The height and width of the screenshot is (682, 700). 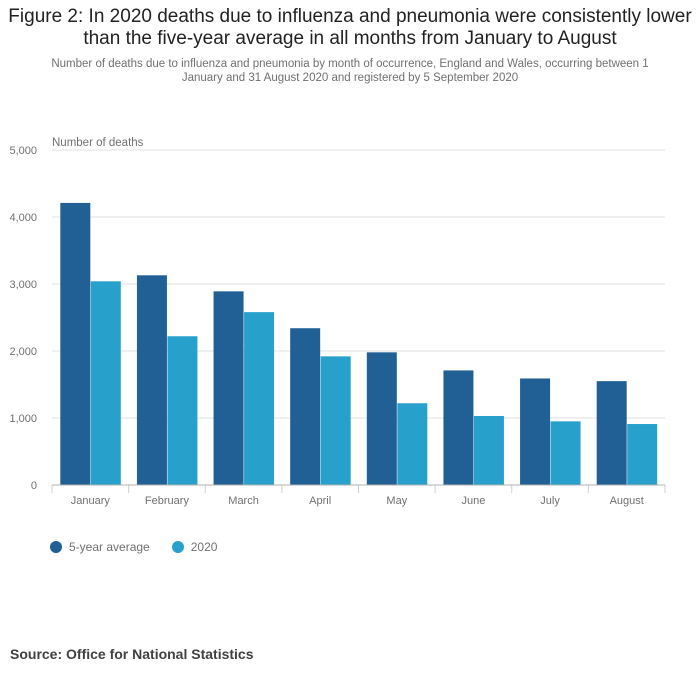 I want to click on bar-five-year-average-march, so click(x=228, y=388).